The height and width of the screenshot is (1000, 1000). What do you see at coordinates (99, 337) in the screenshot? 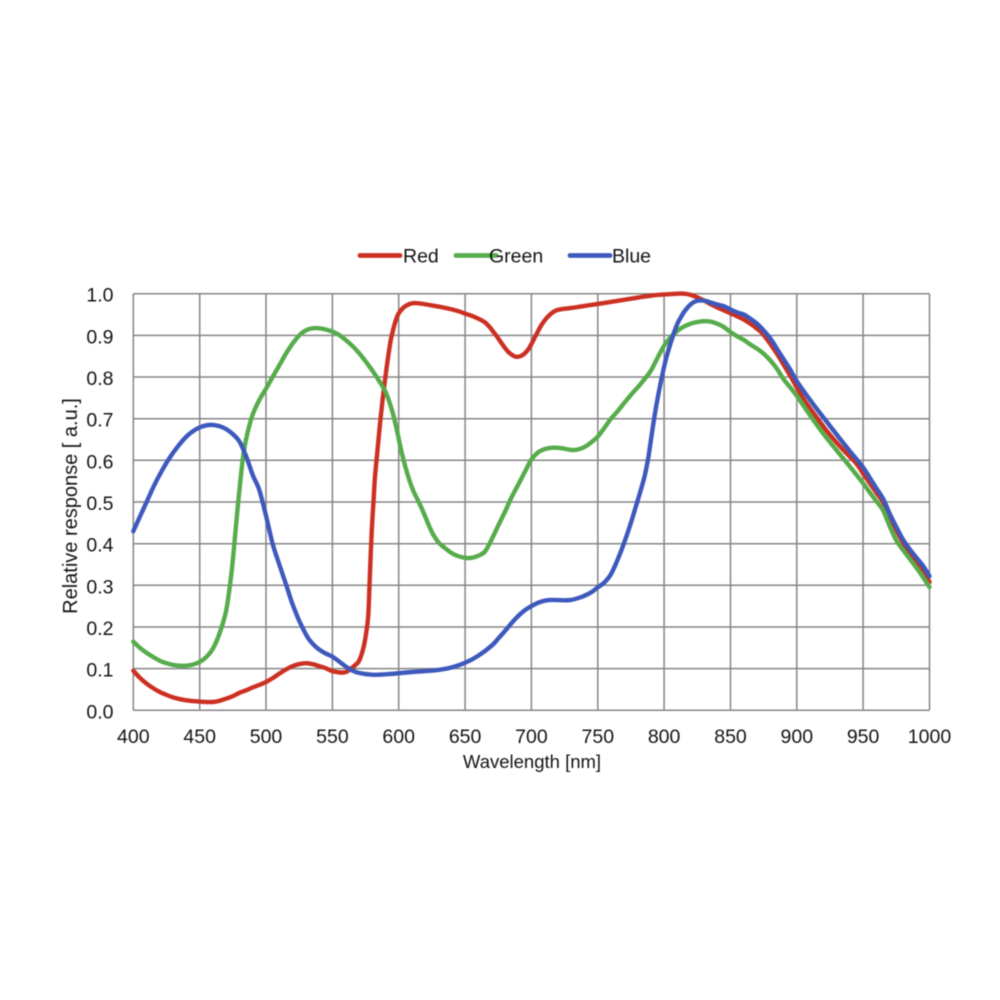
I see `svg-text: 0.9` at bounding box center [99, 337].